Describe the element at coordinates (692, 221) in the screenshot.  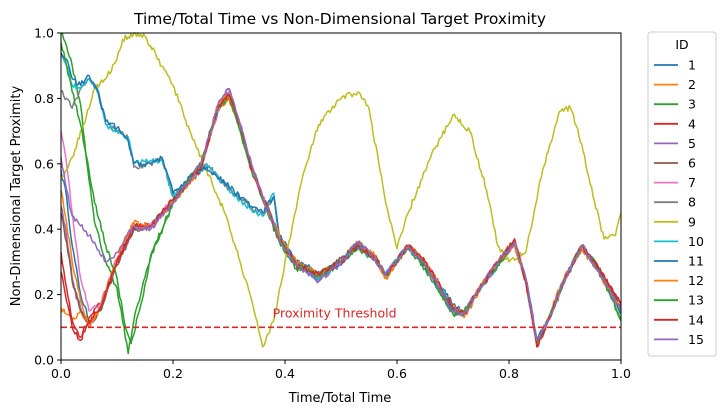
I see `legend-label-9: 9` at that location.